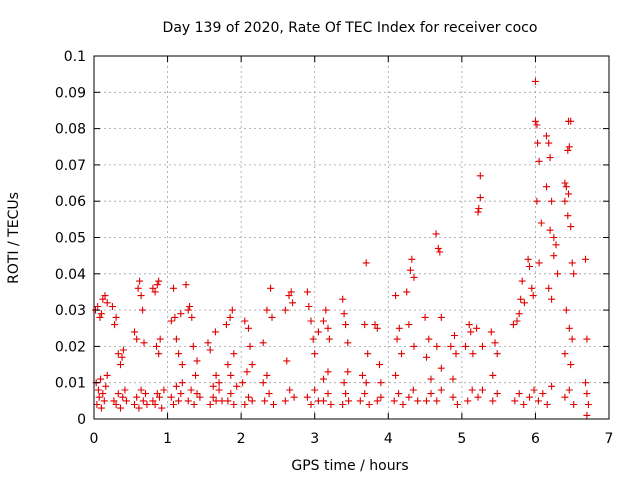 The width and height of the screenshot is (640, 480). I want to click on x-axis-title: GPS time / hours, so click(349, 466).